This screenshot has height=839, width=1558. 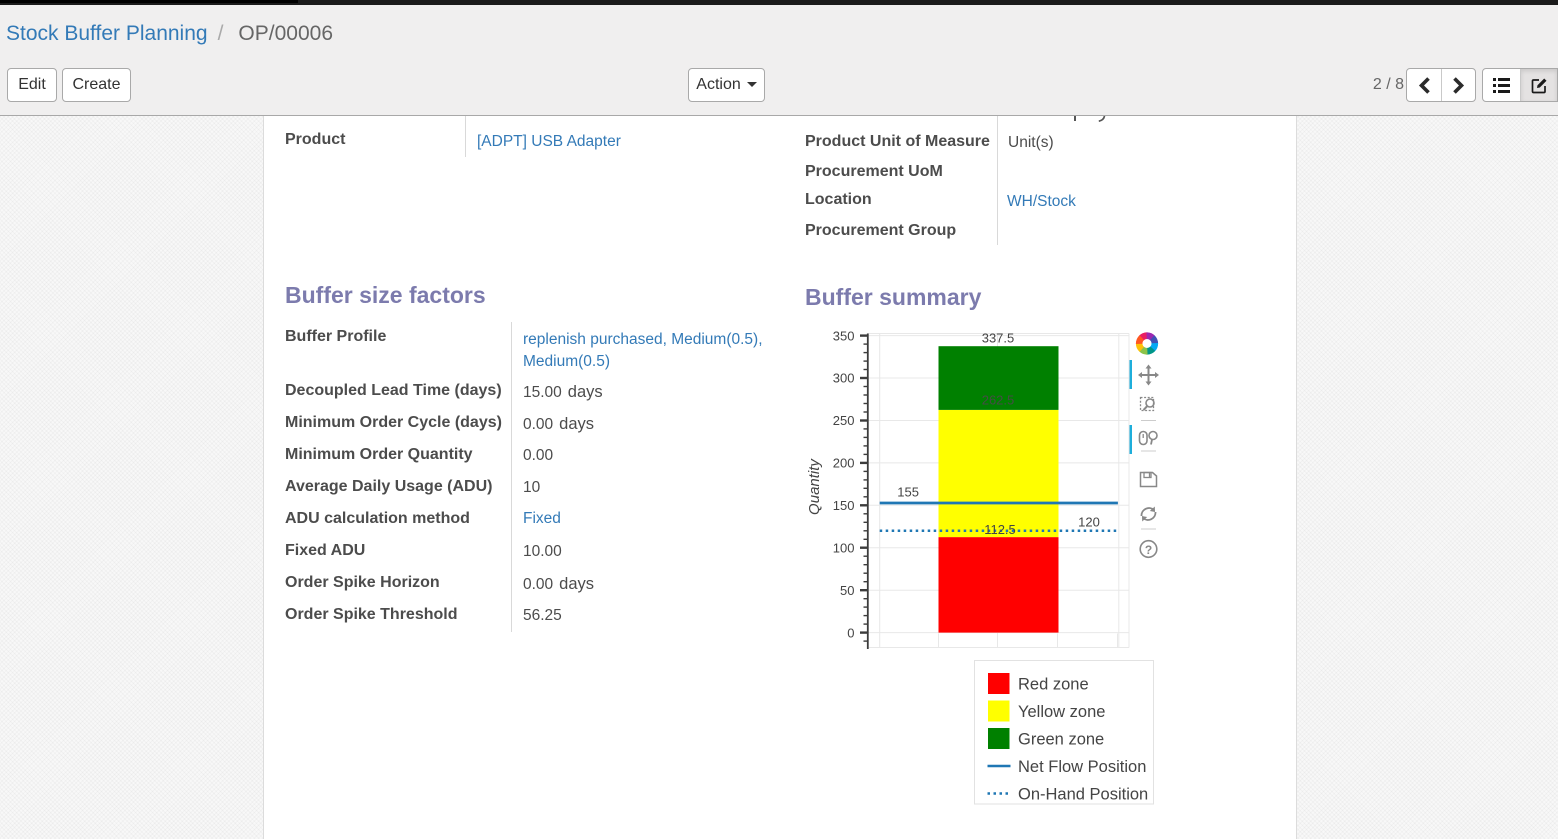 I want to click on svg-text: 200, so click(x=844, y=463).